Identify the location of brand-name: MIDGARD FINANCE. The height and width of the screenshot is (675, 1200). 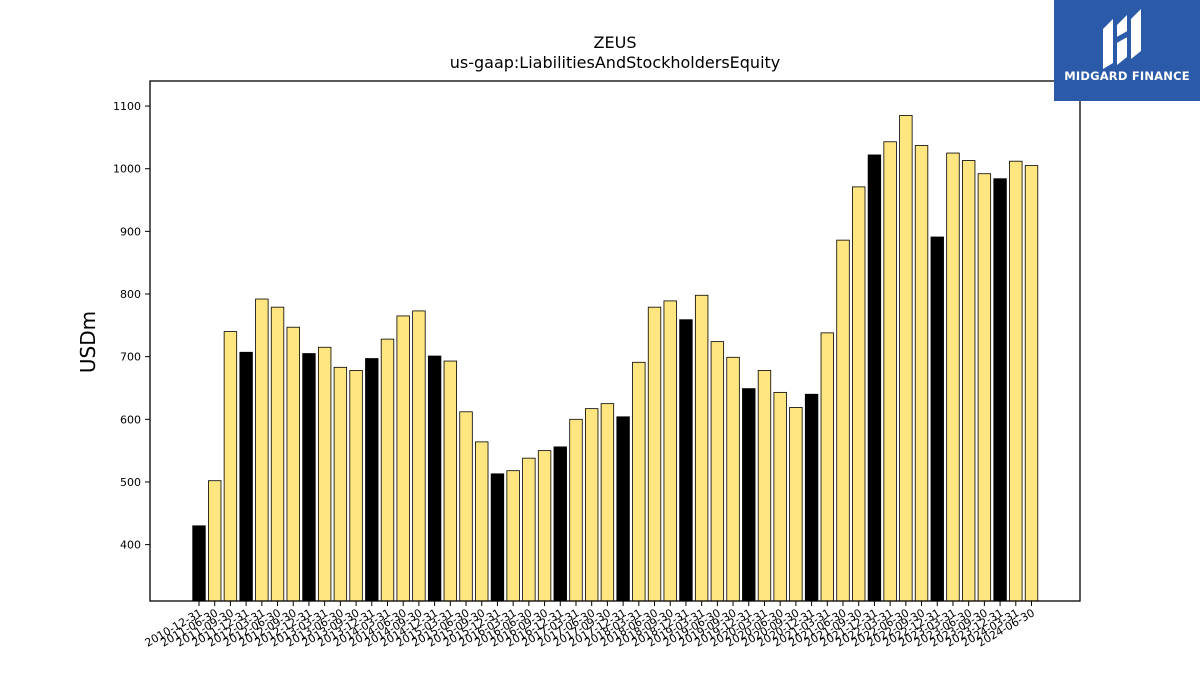
(1127, 76).